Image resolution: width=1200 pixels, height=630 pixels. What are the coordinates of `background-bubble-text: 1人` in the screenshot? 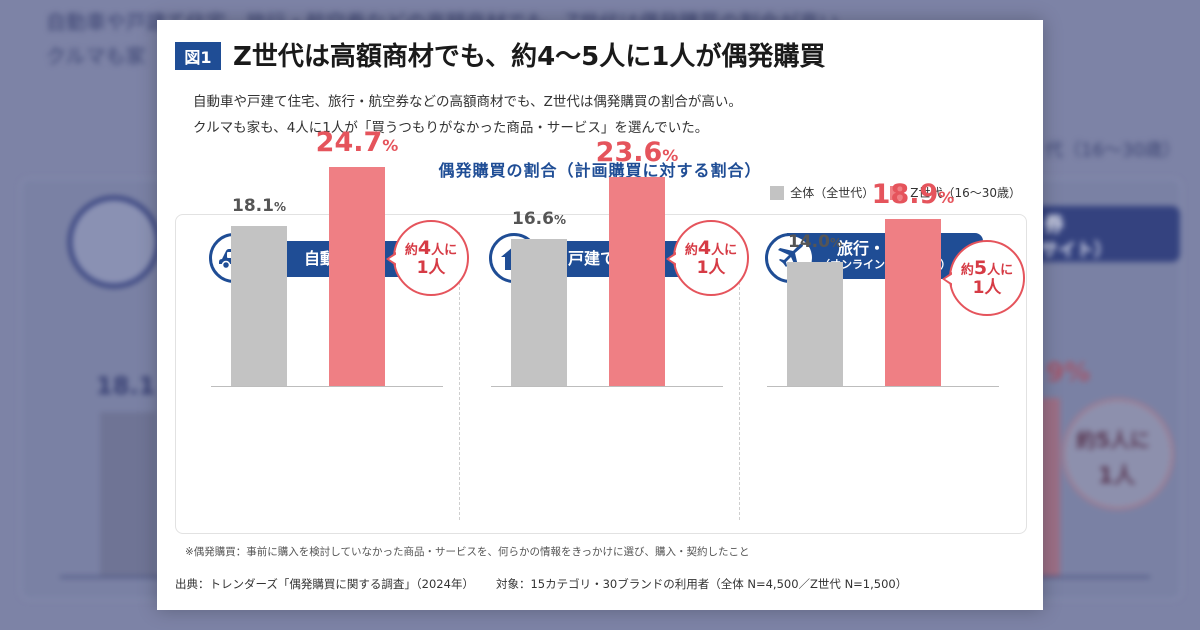 It's located at (1117, 476).